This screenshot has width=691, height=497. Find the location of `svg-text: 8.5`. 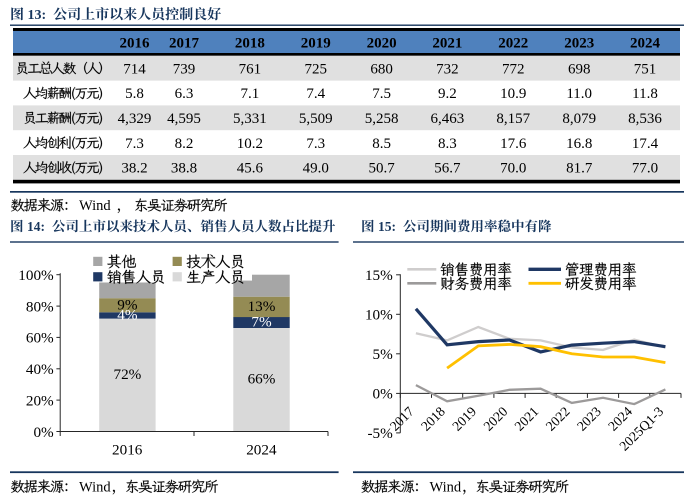

svg-text: 8.5 is located at coordinates (381, 144).